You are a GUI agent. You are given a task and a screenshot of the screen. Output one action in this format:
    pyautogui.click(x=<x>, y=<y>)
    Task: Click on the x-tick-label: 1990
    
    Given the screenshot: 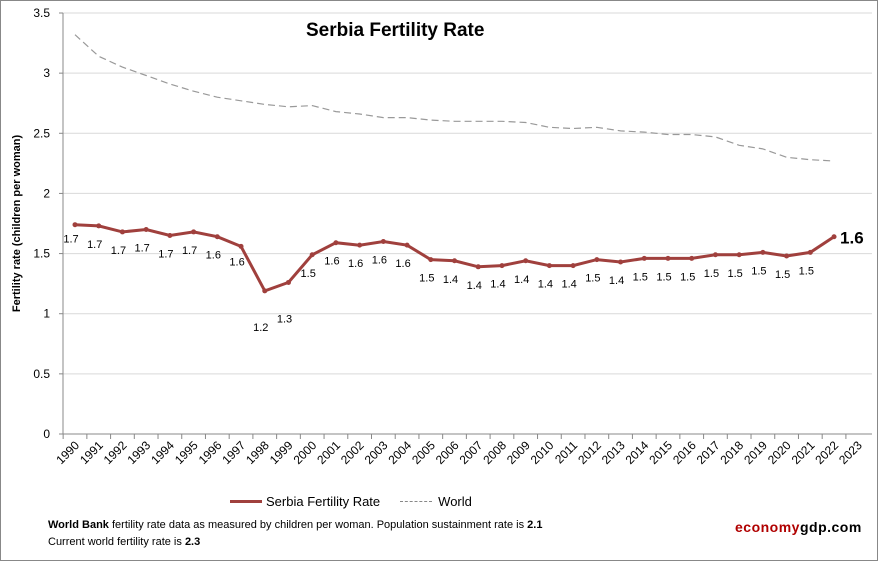 What is the action you would take?
    pyautogui.click(x=67, y=452)
    